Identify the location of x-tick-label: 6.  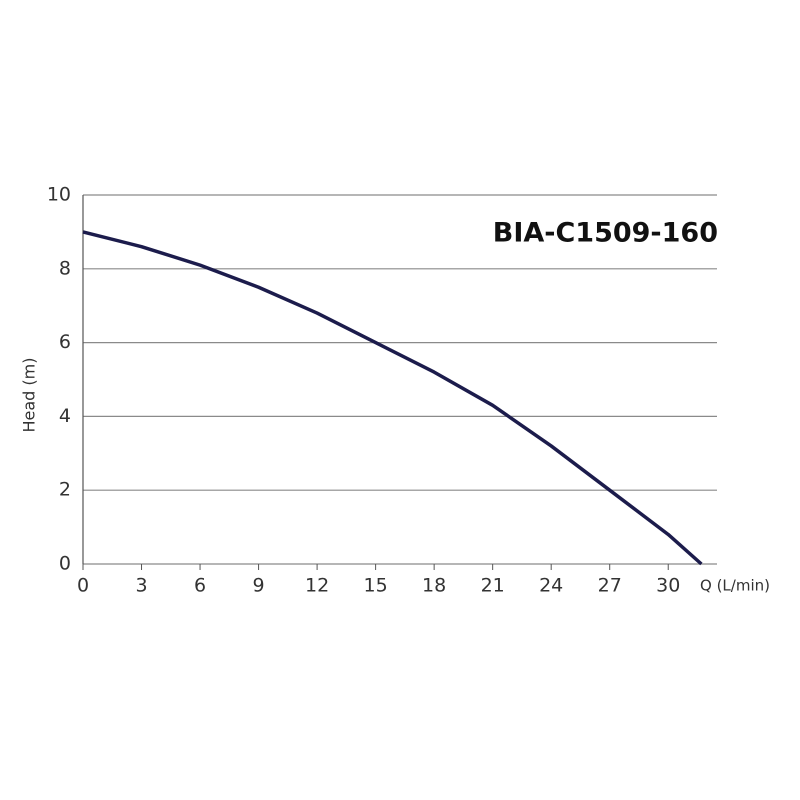
(200, 586).